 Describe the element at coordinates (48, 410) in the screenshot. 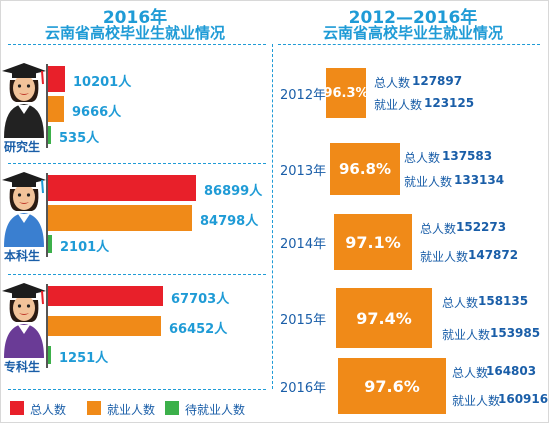

I see `legend-label-total: 总人数` at that location.